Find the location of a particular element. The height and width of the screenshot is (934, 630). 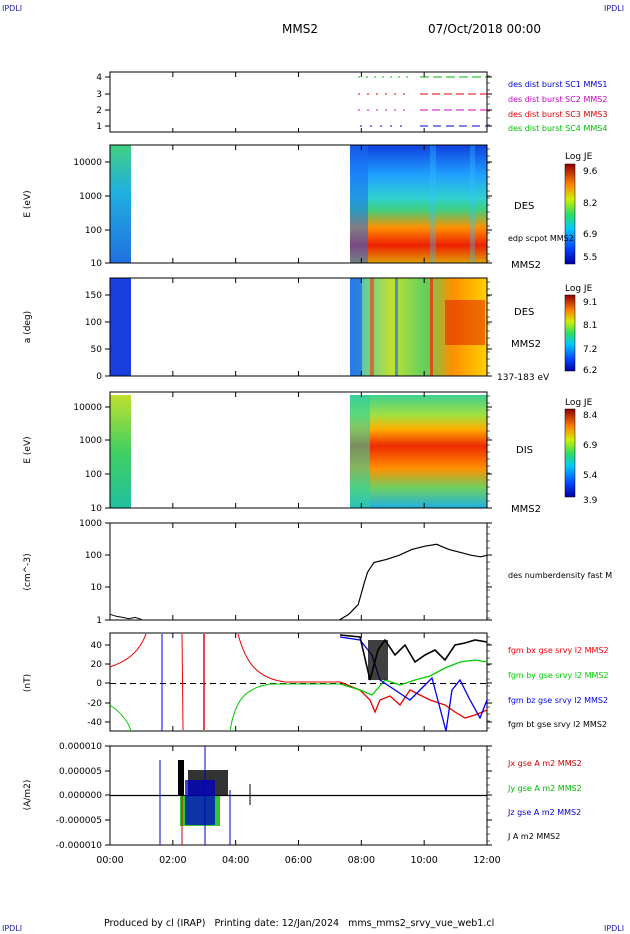

x-tick-label: 02:00 is located at coordinates (172, 860).